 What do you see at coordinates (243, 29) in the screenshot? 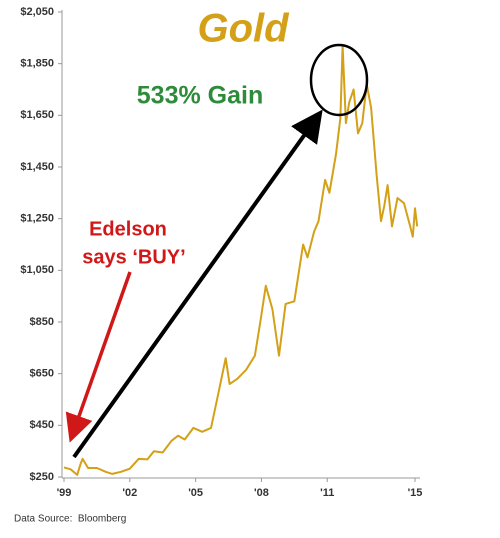
I see `chart-title: Gold` at bounding box center [243, 29].